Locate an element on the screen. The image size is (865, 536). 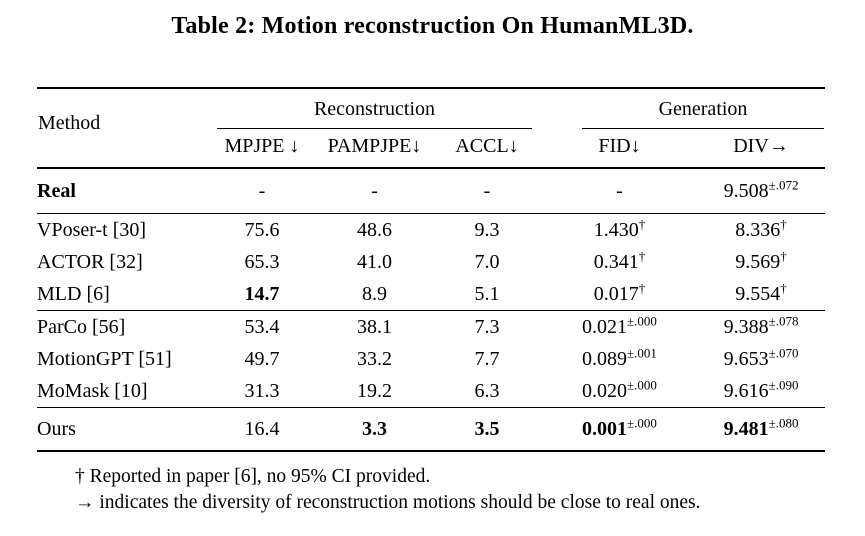
pampjpe-cell: 3.3 is located at coordinates (374, 429).